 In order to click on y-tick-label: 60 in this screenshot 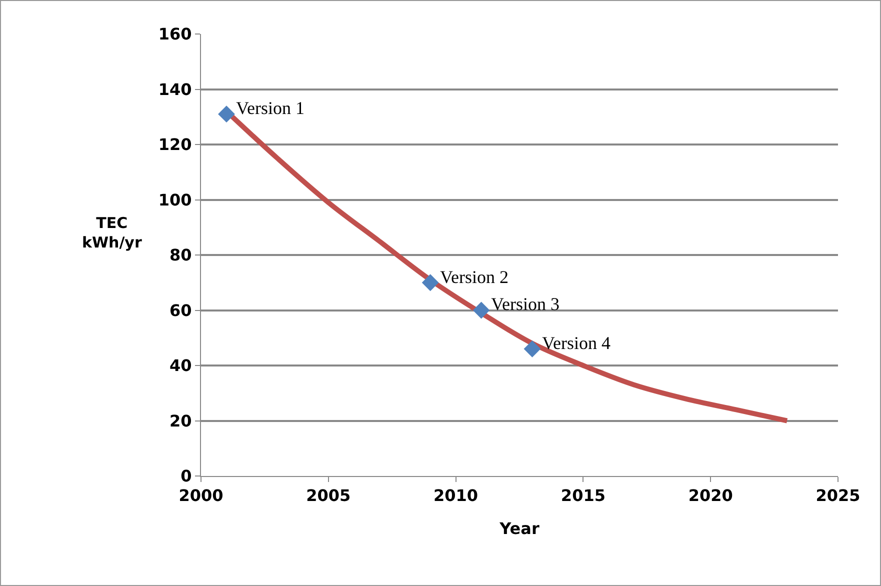, I will do `click(181, 310)`.